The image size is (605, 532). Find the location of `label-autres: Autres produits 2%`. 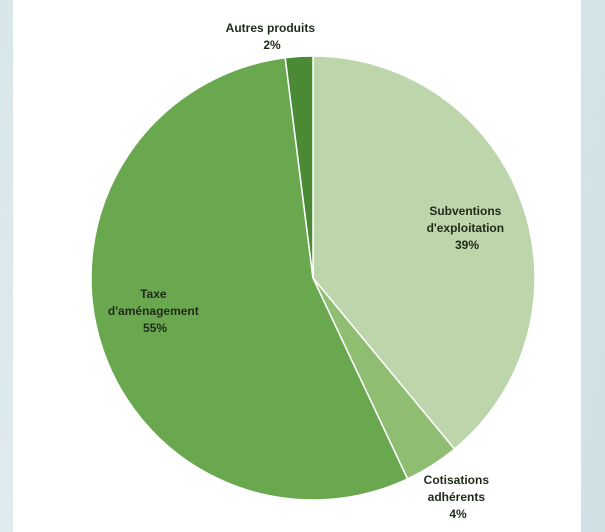

label-autres: Autres produits 2% is located at coordinates (272, 36).